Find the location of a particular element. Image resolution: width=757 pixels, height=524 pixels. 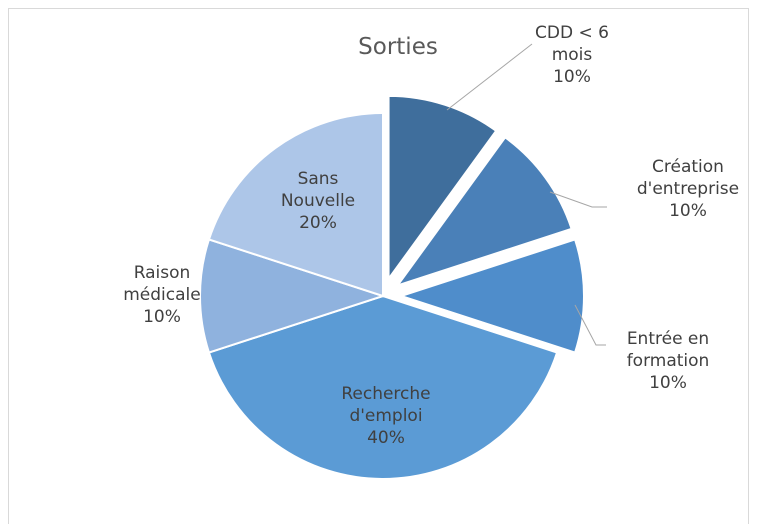

category-label: Entrée en formation is located at coordinates (668, 350).